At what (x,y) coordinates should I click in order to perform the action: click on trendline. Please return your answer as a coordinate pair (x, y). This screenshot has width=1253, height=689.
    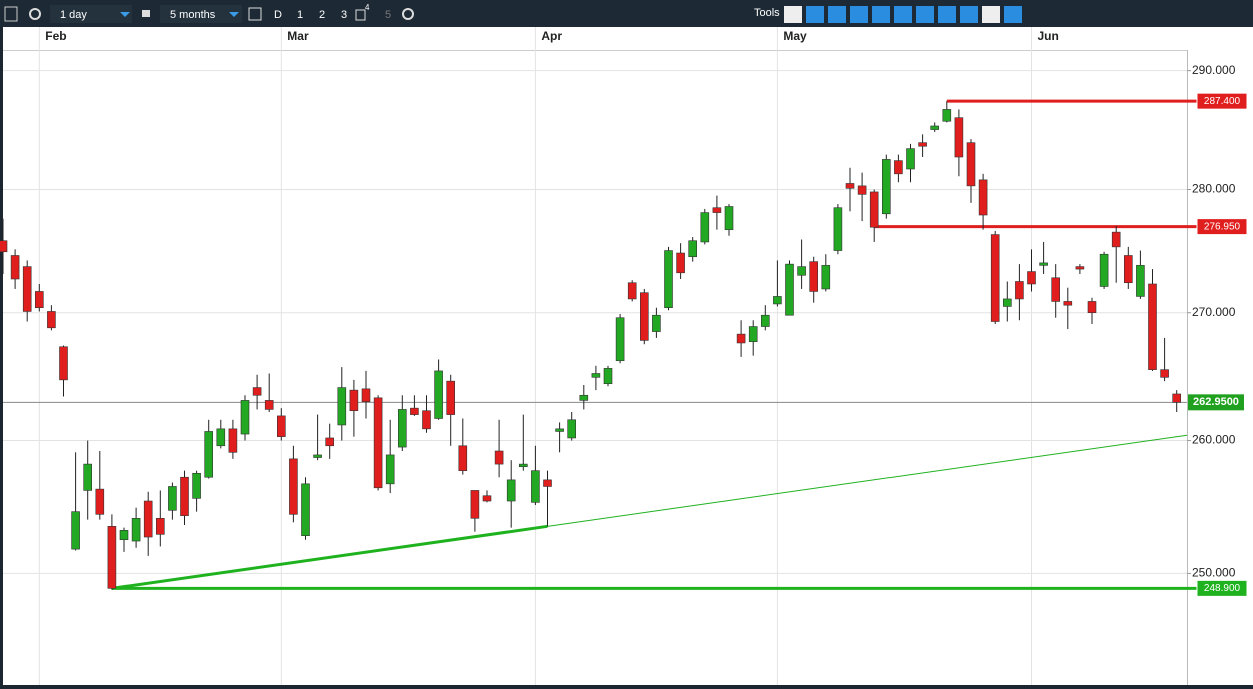
    Looking at the image, I should click on (329, 557).